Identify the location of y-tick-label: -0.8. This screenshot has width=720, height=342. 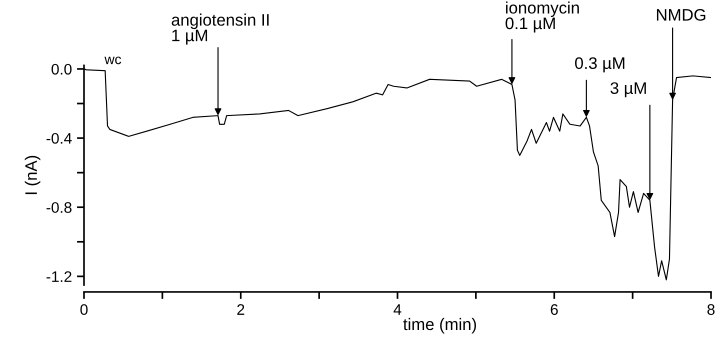
(59, 207).